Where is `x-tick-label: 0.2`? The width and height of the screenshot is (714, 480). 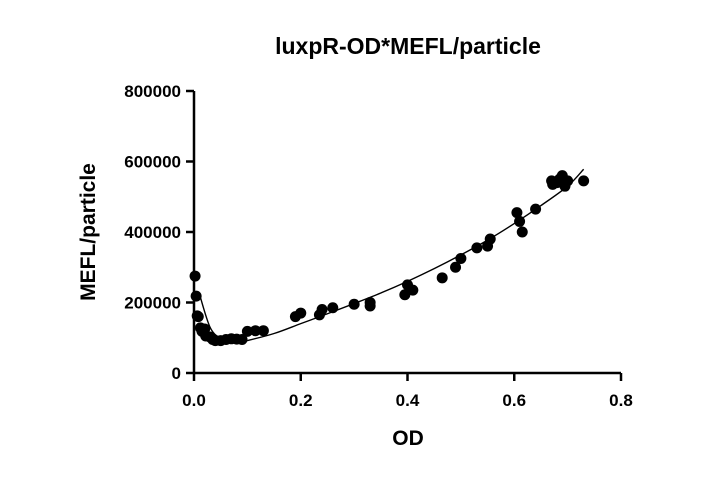 x-tick-label: 0.2 is located at coordinates (301, 400).